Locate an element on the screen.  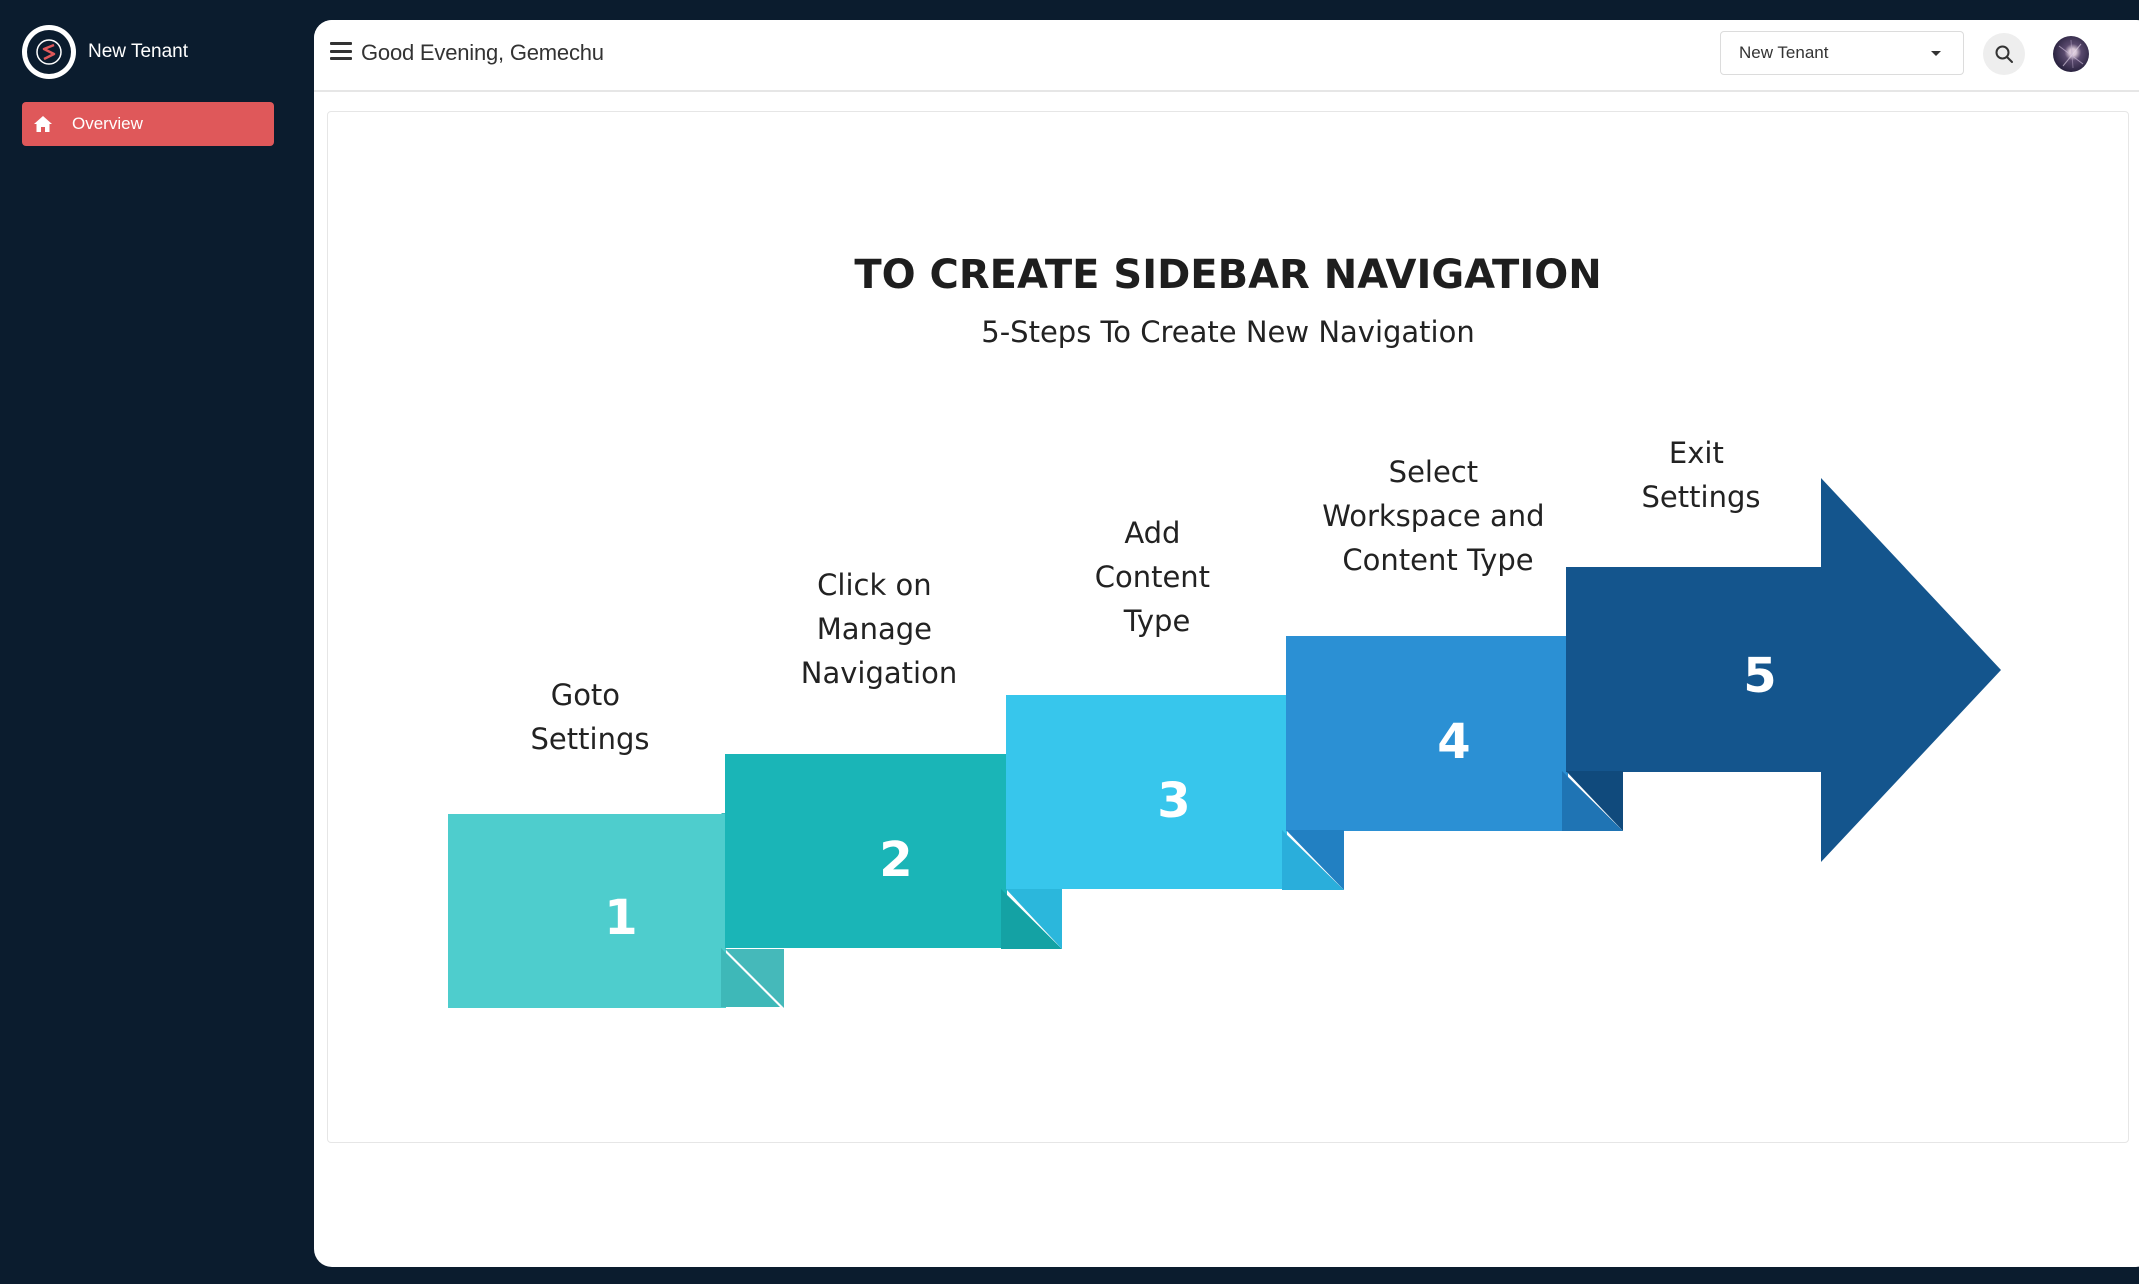
caret-down-icon is located at coordinates (1936, 53).